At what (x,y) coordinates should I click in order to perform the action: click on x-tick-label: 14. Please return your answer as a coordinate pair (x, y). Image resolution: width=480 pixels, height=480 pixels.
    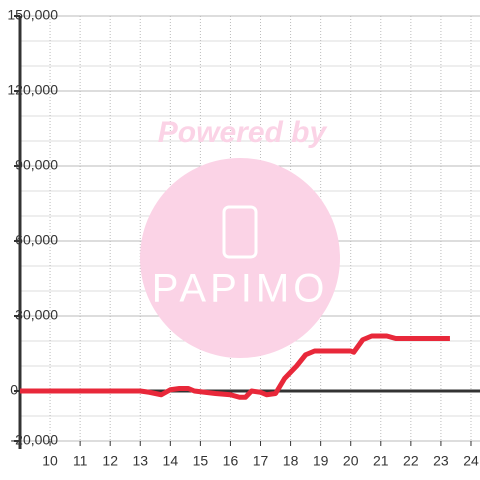
    Looking at the image, I should click on (171, 461).